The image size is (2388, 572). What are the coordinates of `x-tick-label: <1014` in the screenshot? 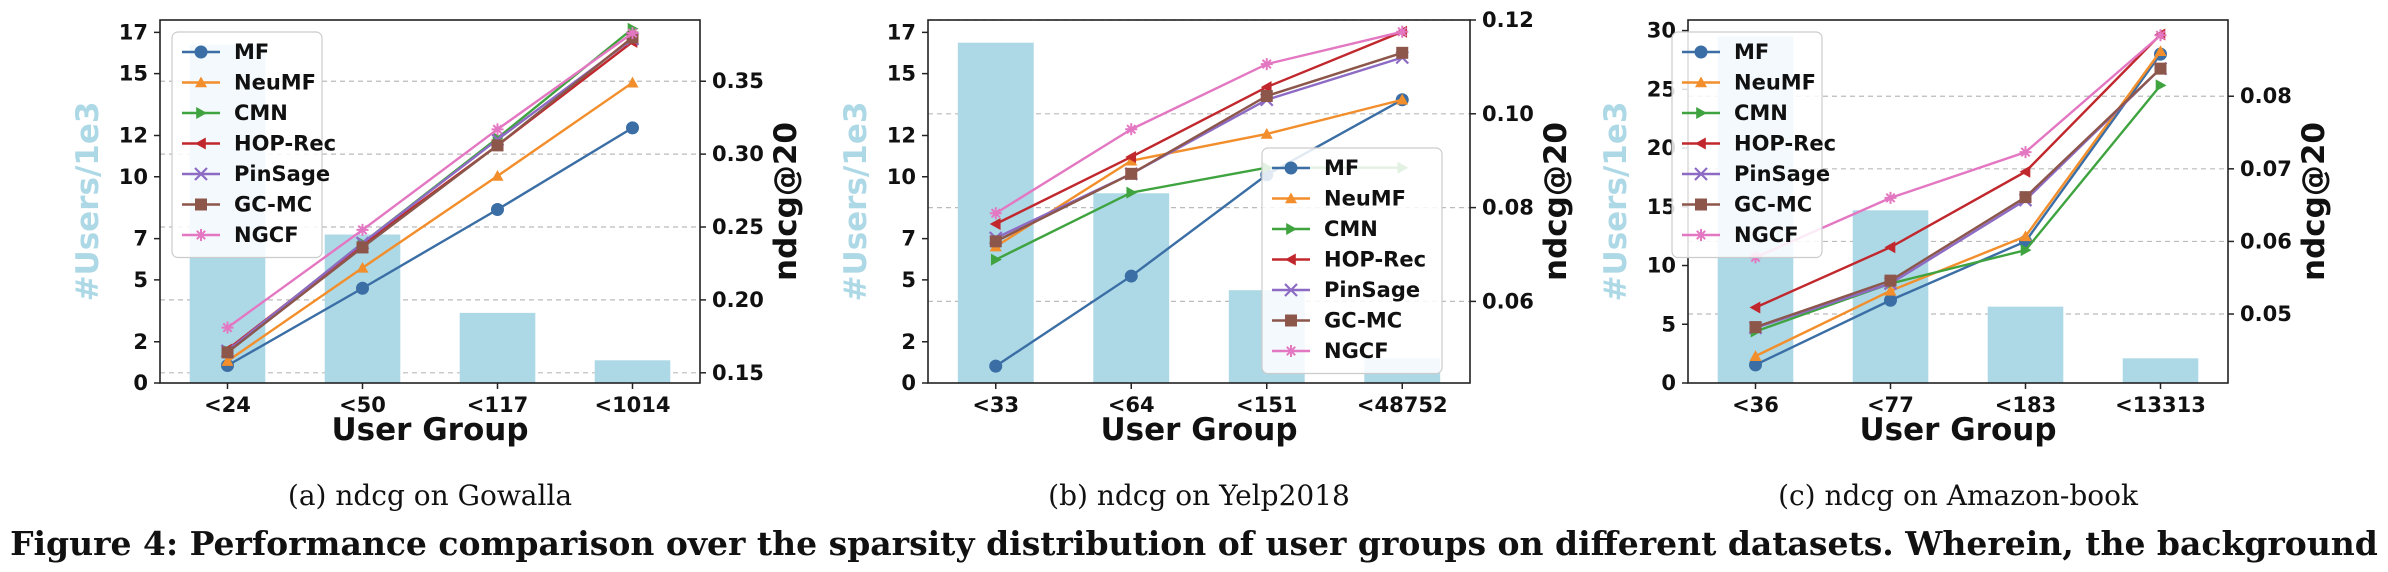 It's located at (632, 405).